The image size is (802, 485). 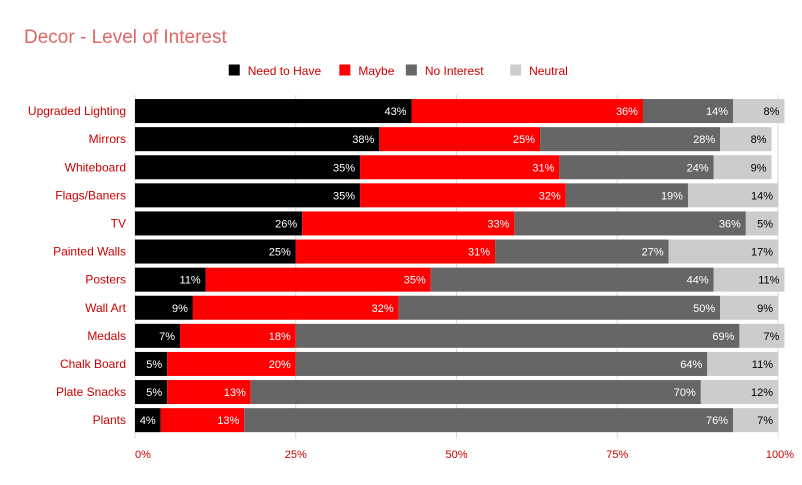 What do you see at coordinates (344, 196) in the screenshot?
I see `data-label: 35%` at bounding box center [344, 196].